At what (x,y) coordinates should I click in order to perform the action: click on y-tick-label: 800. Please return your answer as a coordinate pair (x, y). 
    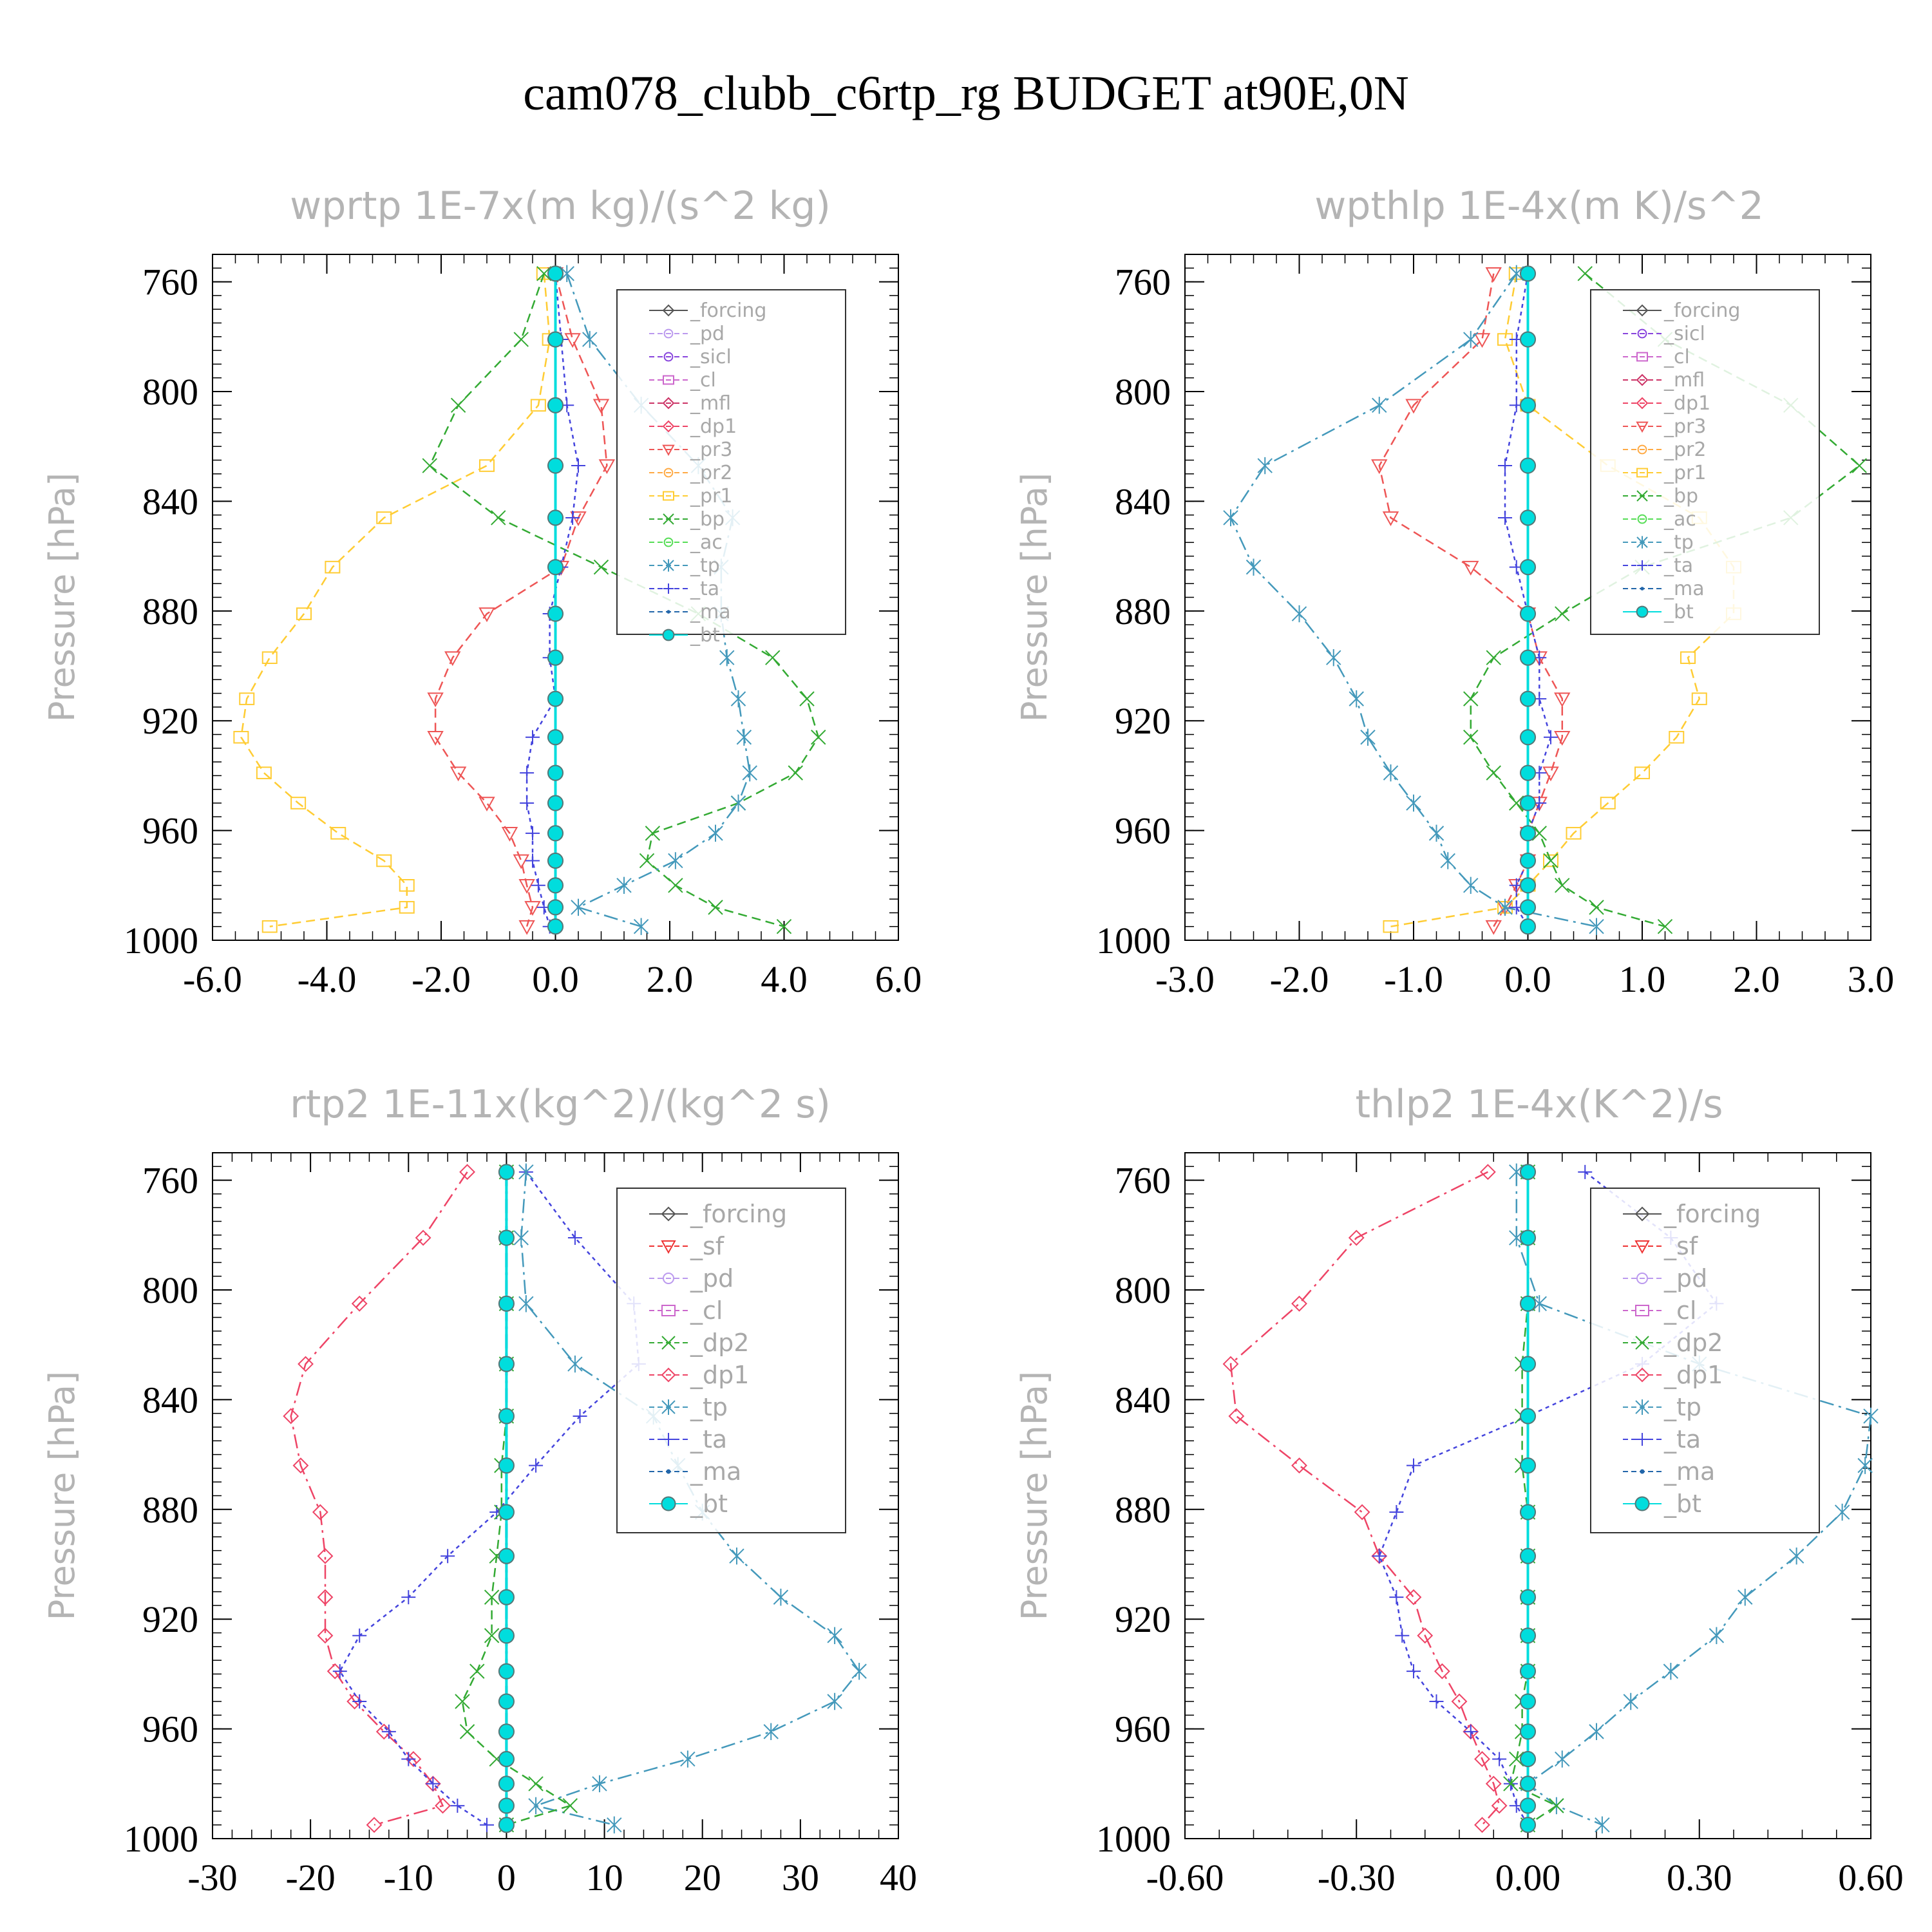
    Looking at the image, I should click on (1143, 1290).